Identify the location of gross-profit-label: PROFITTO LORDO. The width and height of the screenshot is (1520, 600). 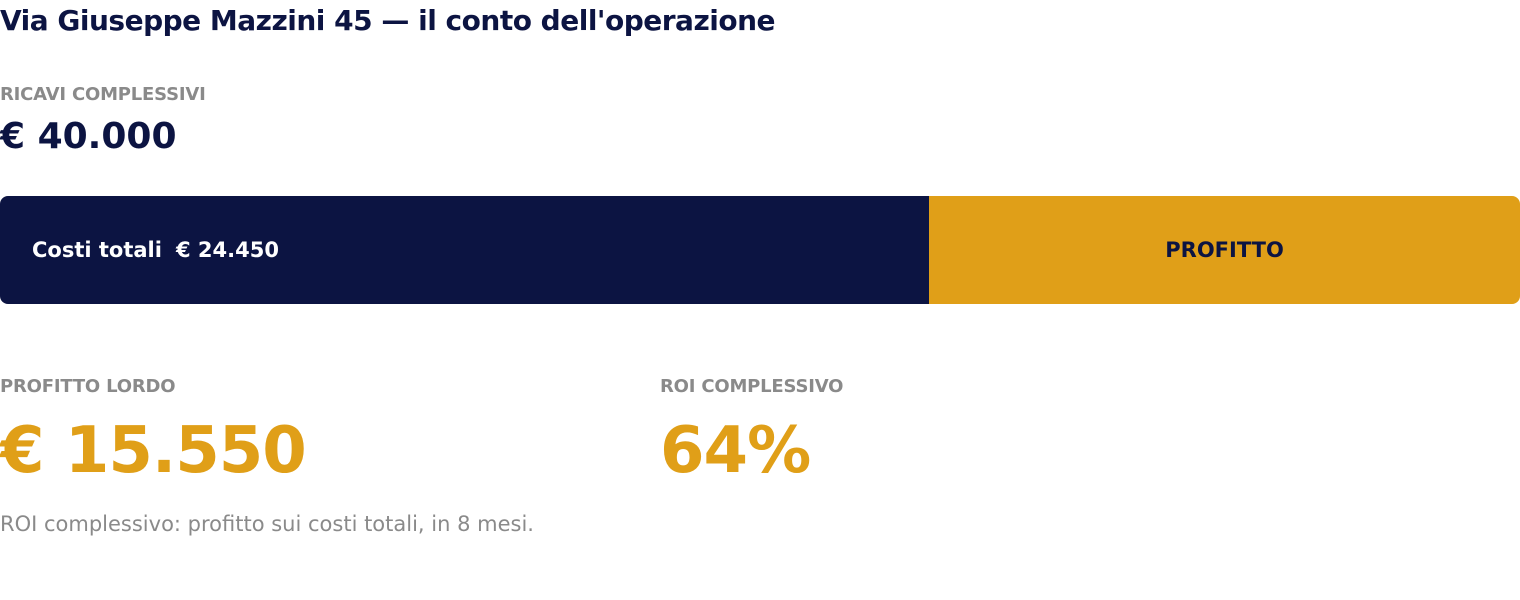
(88, 386).